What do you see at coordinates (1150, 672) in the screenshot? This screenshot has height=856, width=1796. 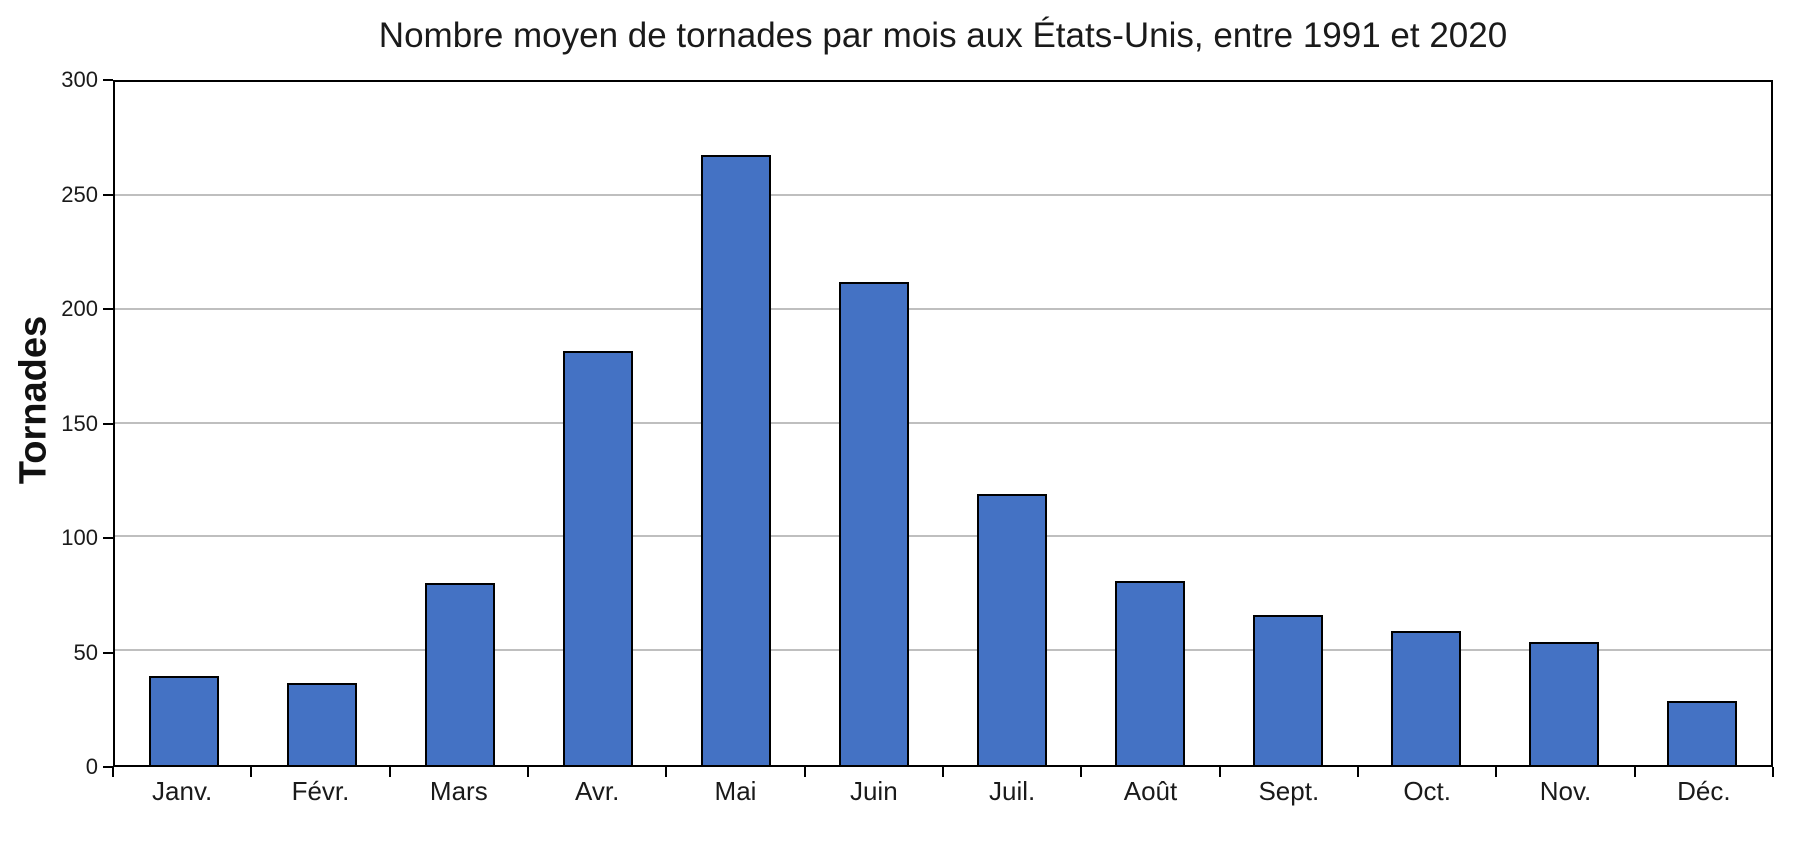 I see `bar-août` at bounding box center [1150, 672].